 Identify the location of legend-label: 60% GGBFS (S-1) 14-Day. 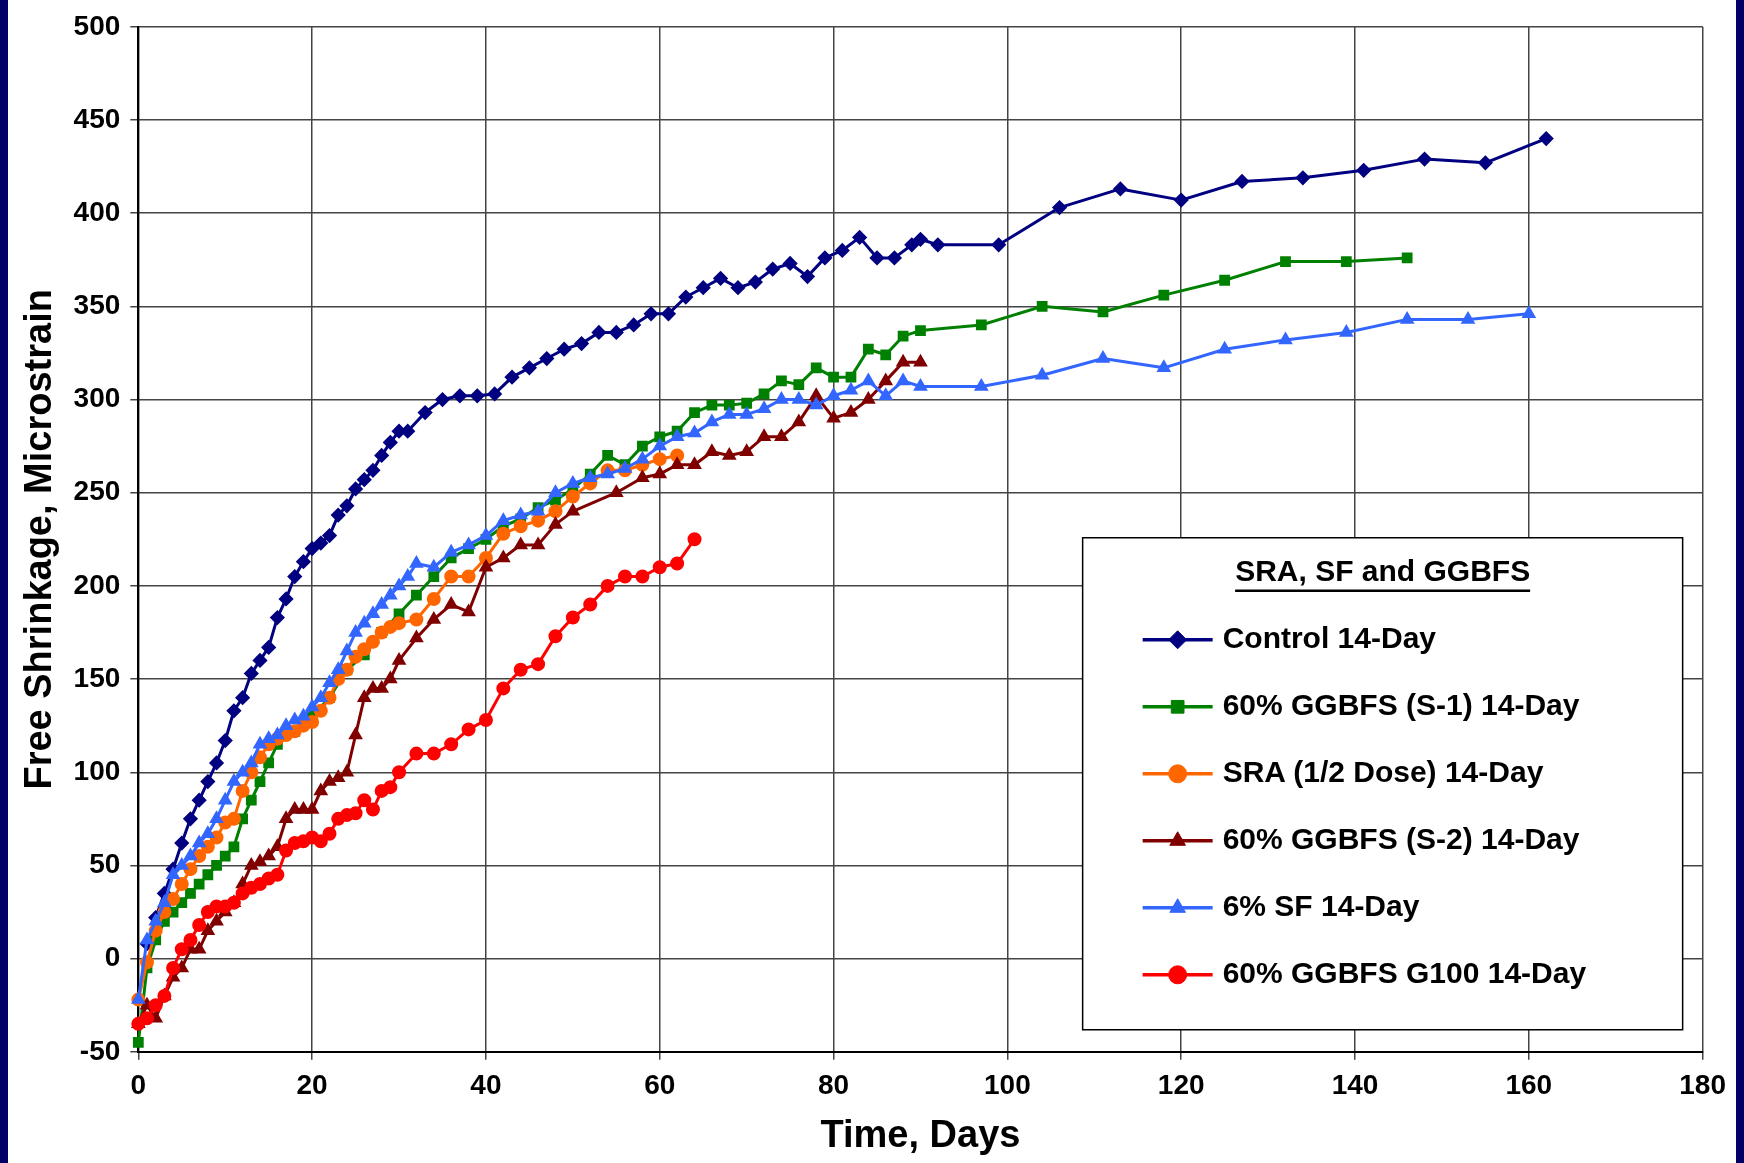
(1401, 705).